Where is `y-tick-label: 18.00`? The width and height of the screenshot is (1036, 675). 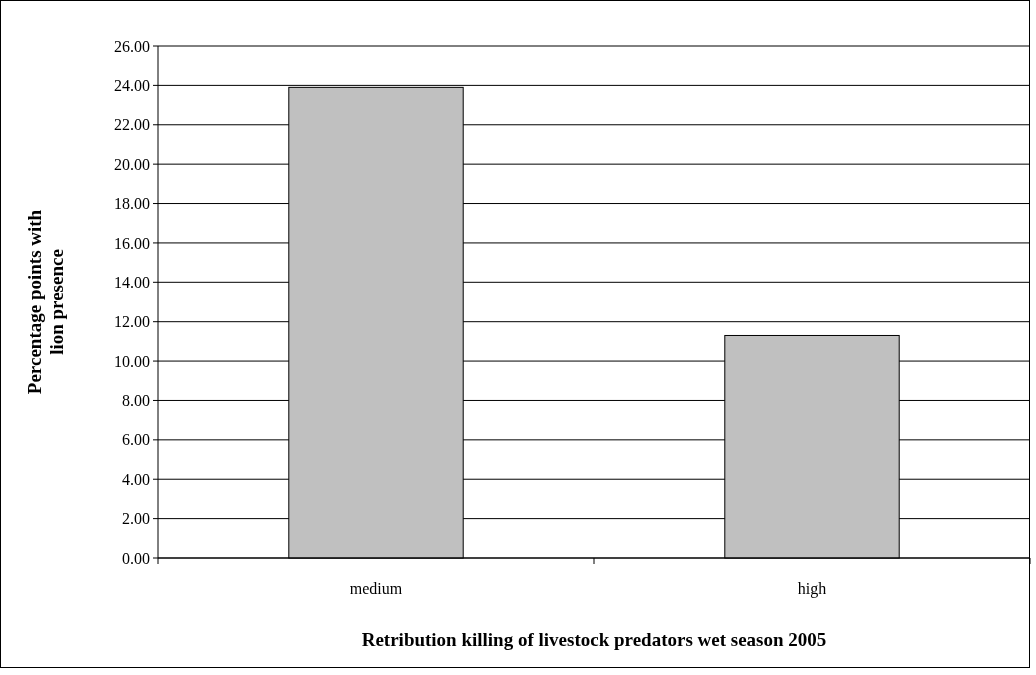 y-tick-label: 18.00 is located at coordinates (132, 204).